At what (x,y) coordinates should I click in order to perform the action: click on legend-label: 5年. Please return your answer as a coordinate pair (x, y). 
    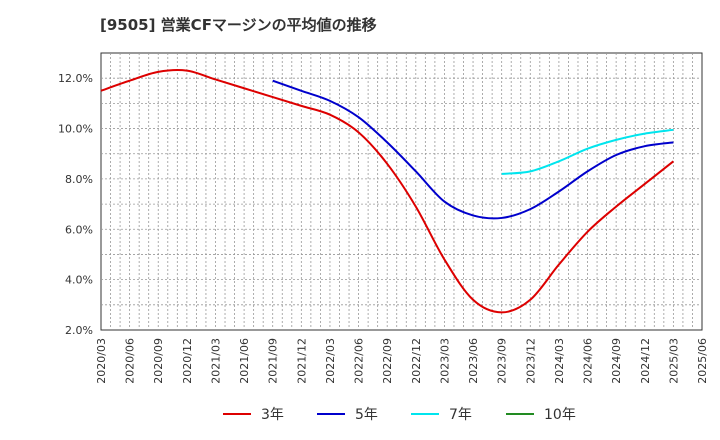
    Looking at the image, I should click on (366, 415).